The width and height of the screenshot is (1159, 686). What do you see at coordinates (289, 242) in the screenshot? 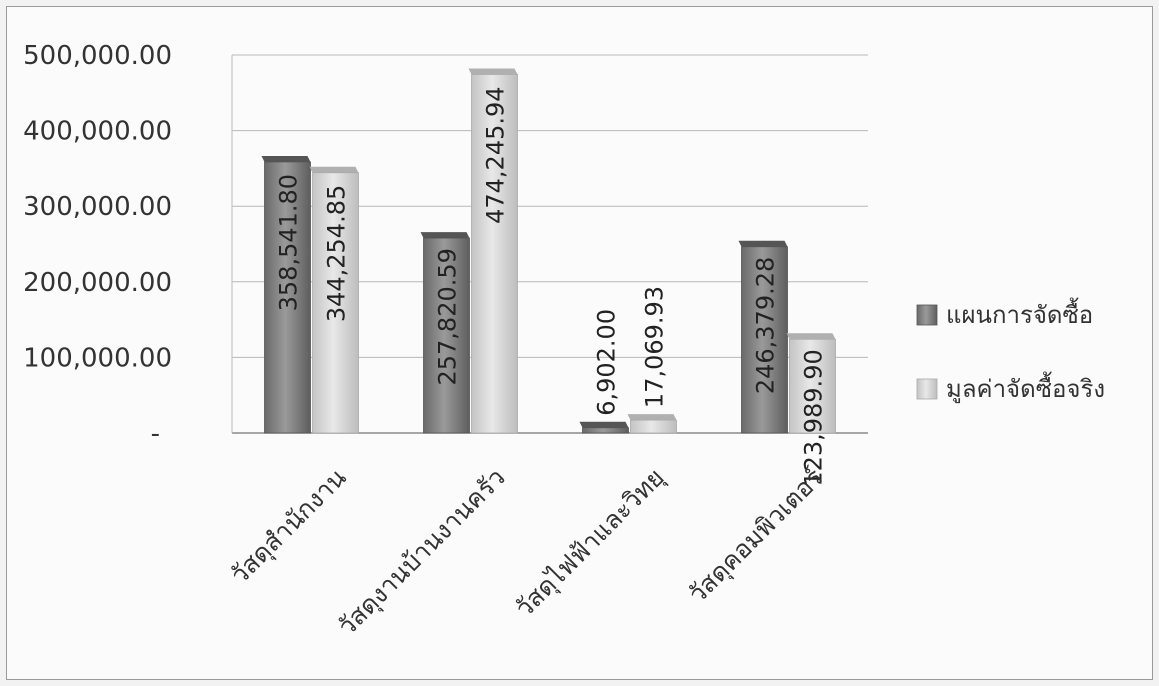
I see `data-label: 358,541.80` at bounding box center [289, 242].